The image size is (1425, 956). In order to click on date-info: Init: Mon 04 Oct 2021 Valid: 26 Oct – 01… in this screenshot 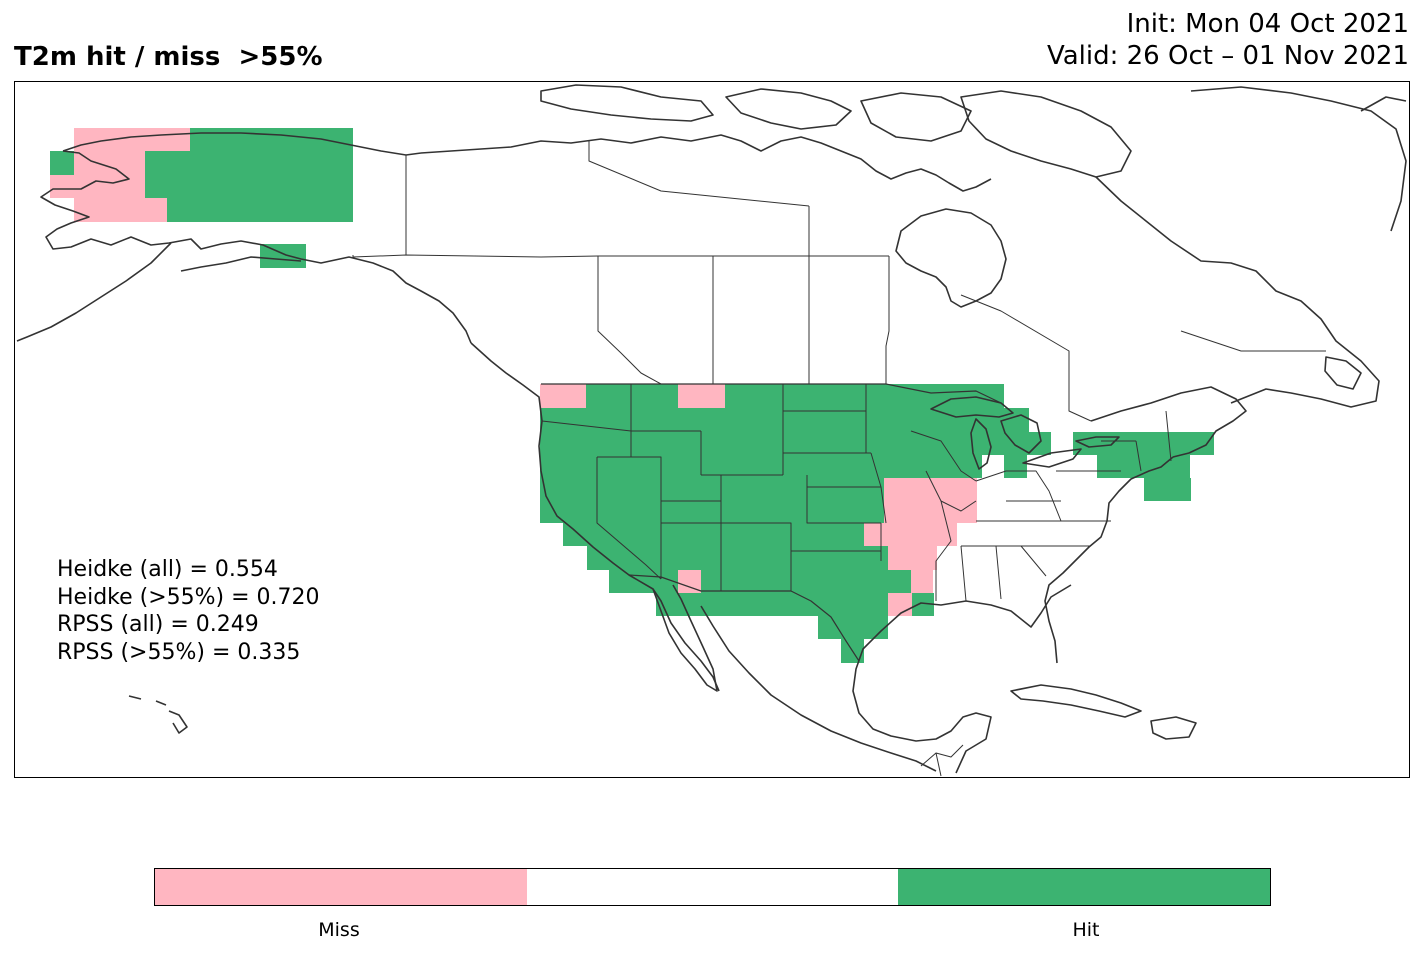, I will do `click(1228, 40)`.